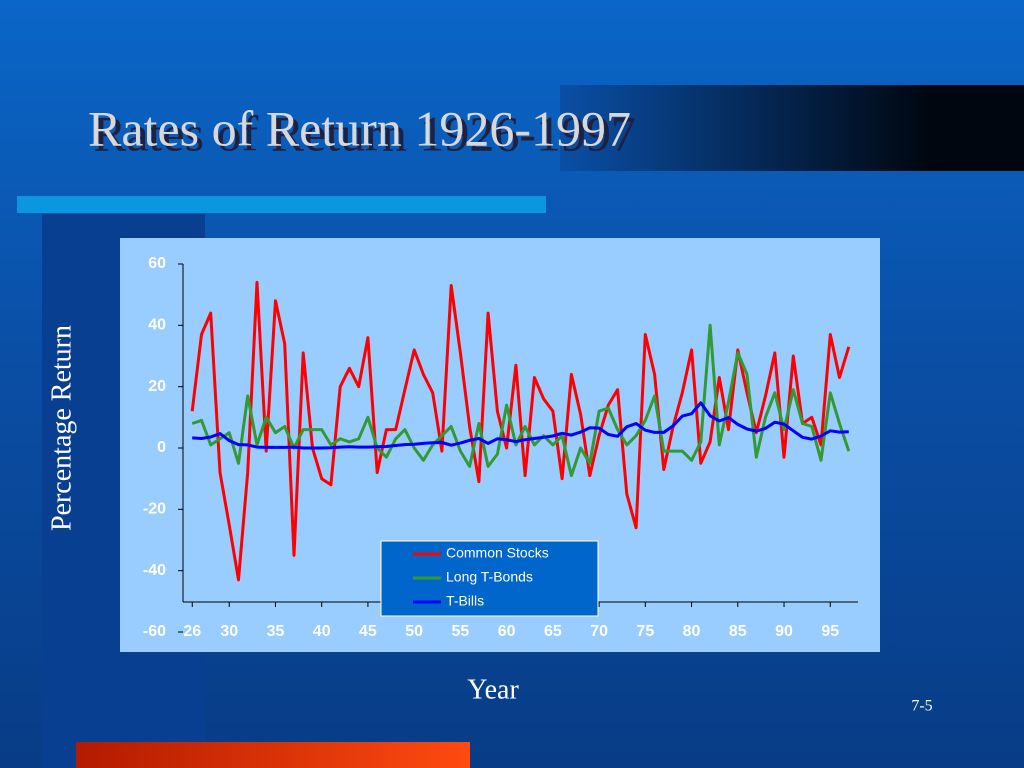  Describe the element at coordinates (154, 631) in the screenshot. I see `y-tick-label: -60` at that location.